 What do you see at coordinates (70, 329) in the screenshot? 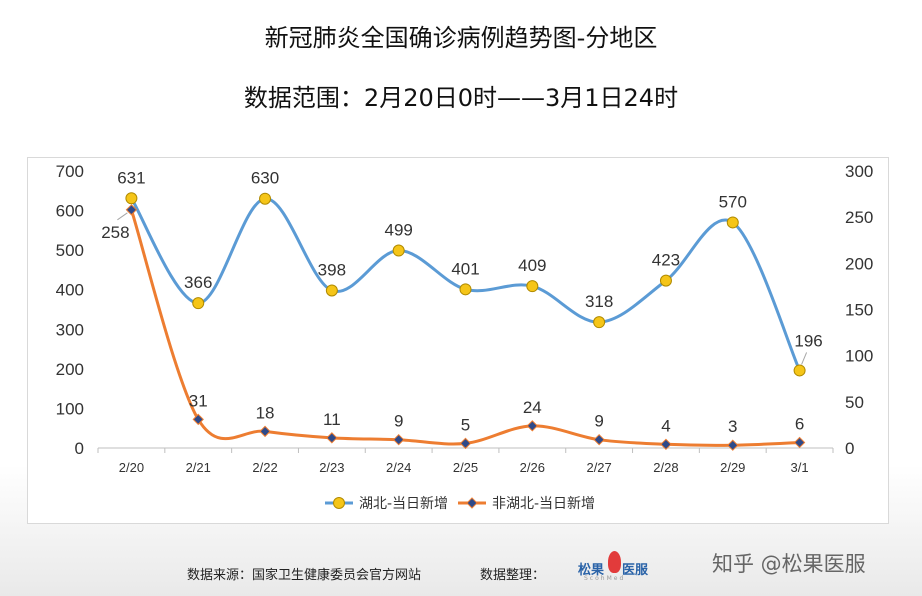
I see `y-left-tick-label: 300` at bounding box center [70, 329].